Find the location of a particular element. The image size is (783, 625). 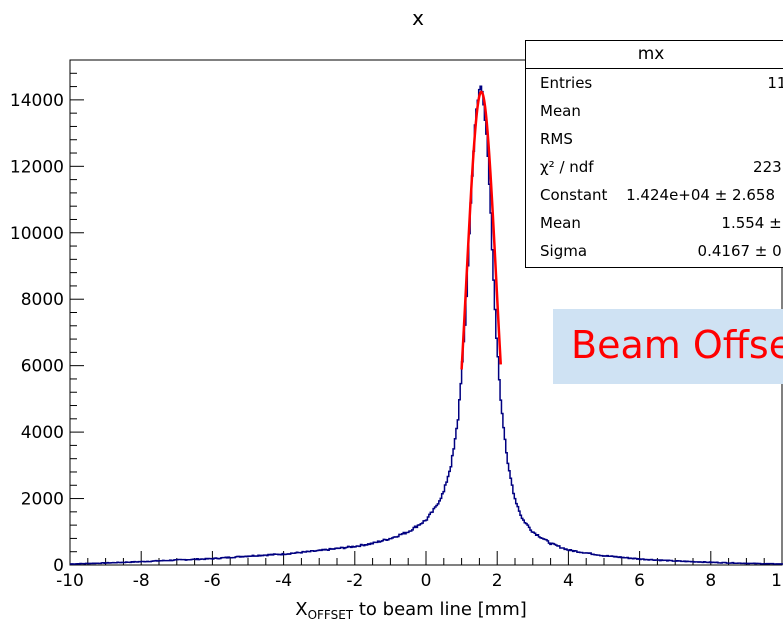

x-tick-label: -2 is located at coordinates (354, 581).